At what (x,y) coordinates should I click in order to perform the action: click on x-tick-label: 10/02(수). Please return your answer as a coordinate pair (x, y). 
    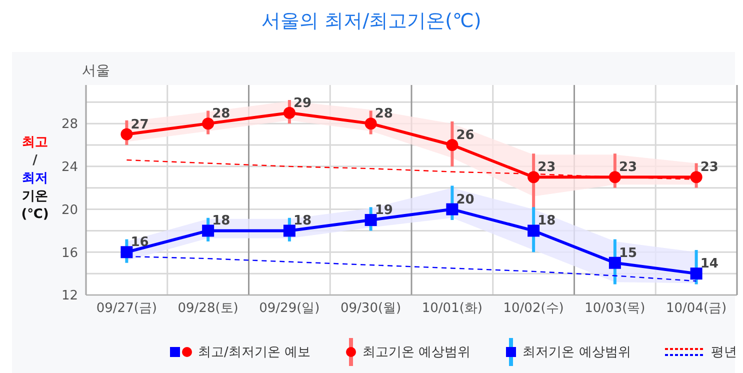
    Looking at the image, I should click on (533, 308).